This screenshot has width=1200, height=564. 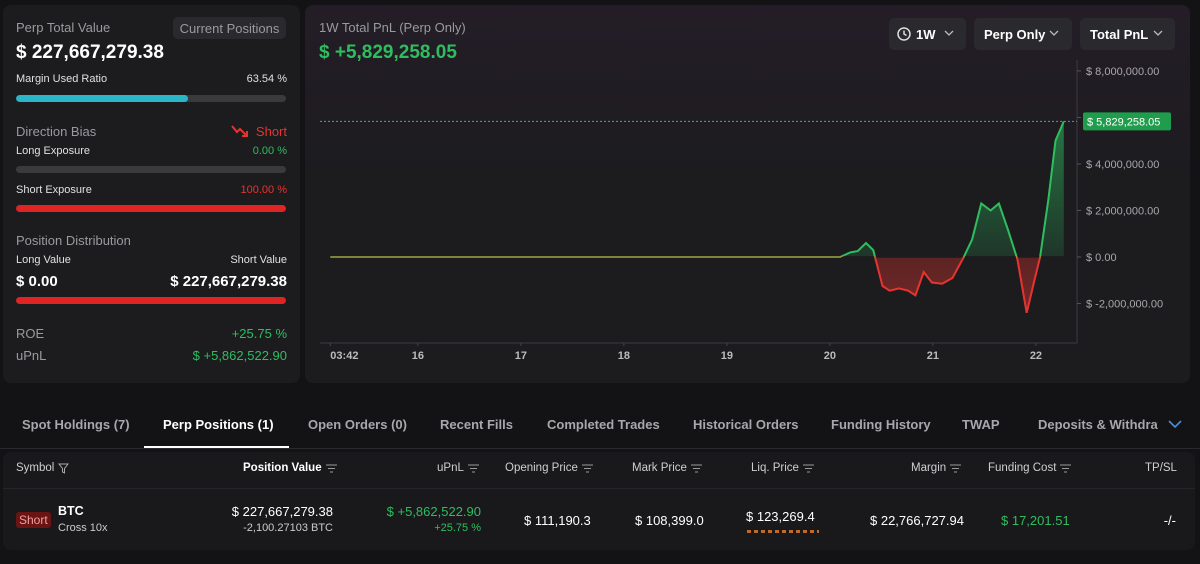 I want to click on margin-mode: Cross 10x, so click(x=83, y=528).